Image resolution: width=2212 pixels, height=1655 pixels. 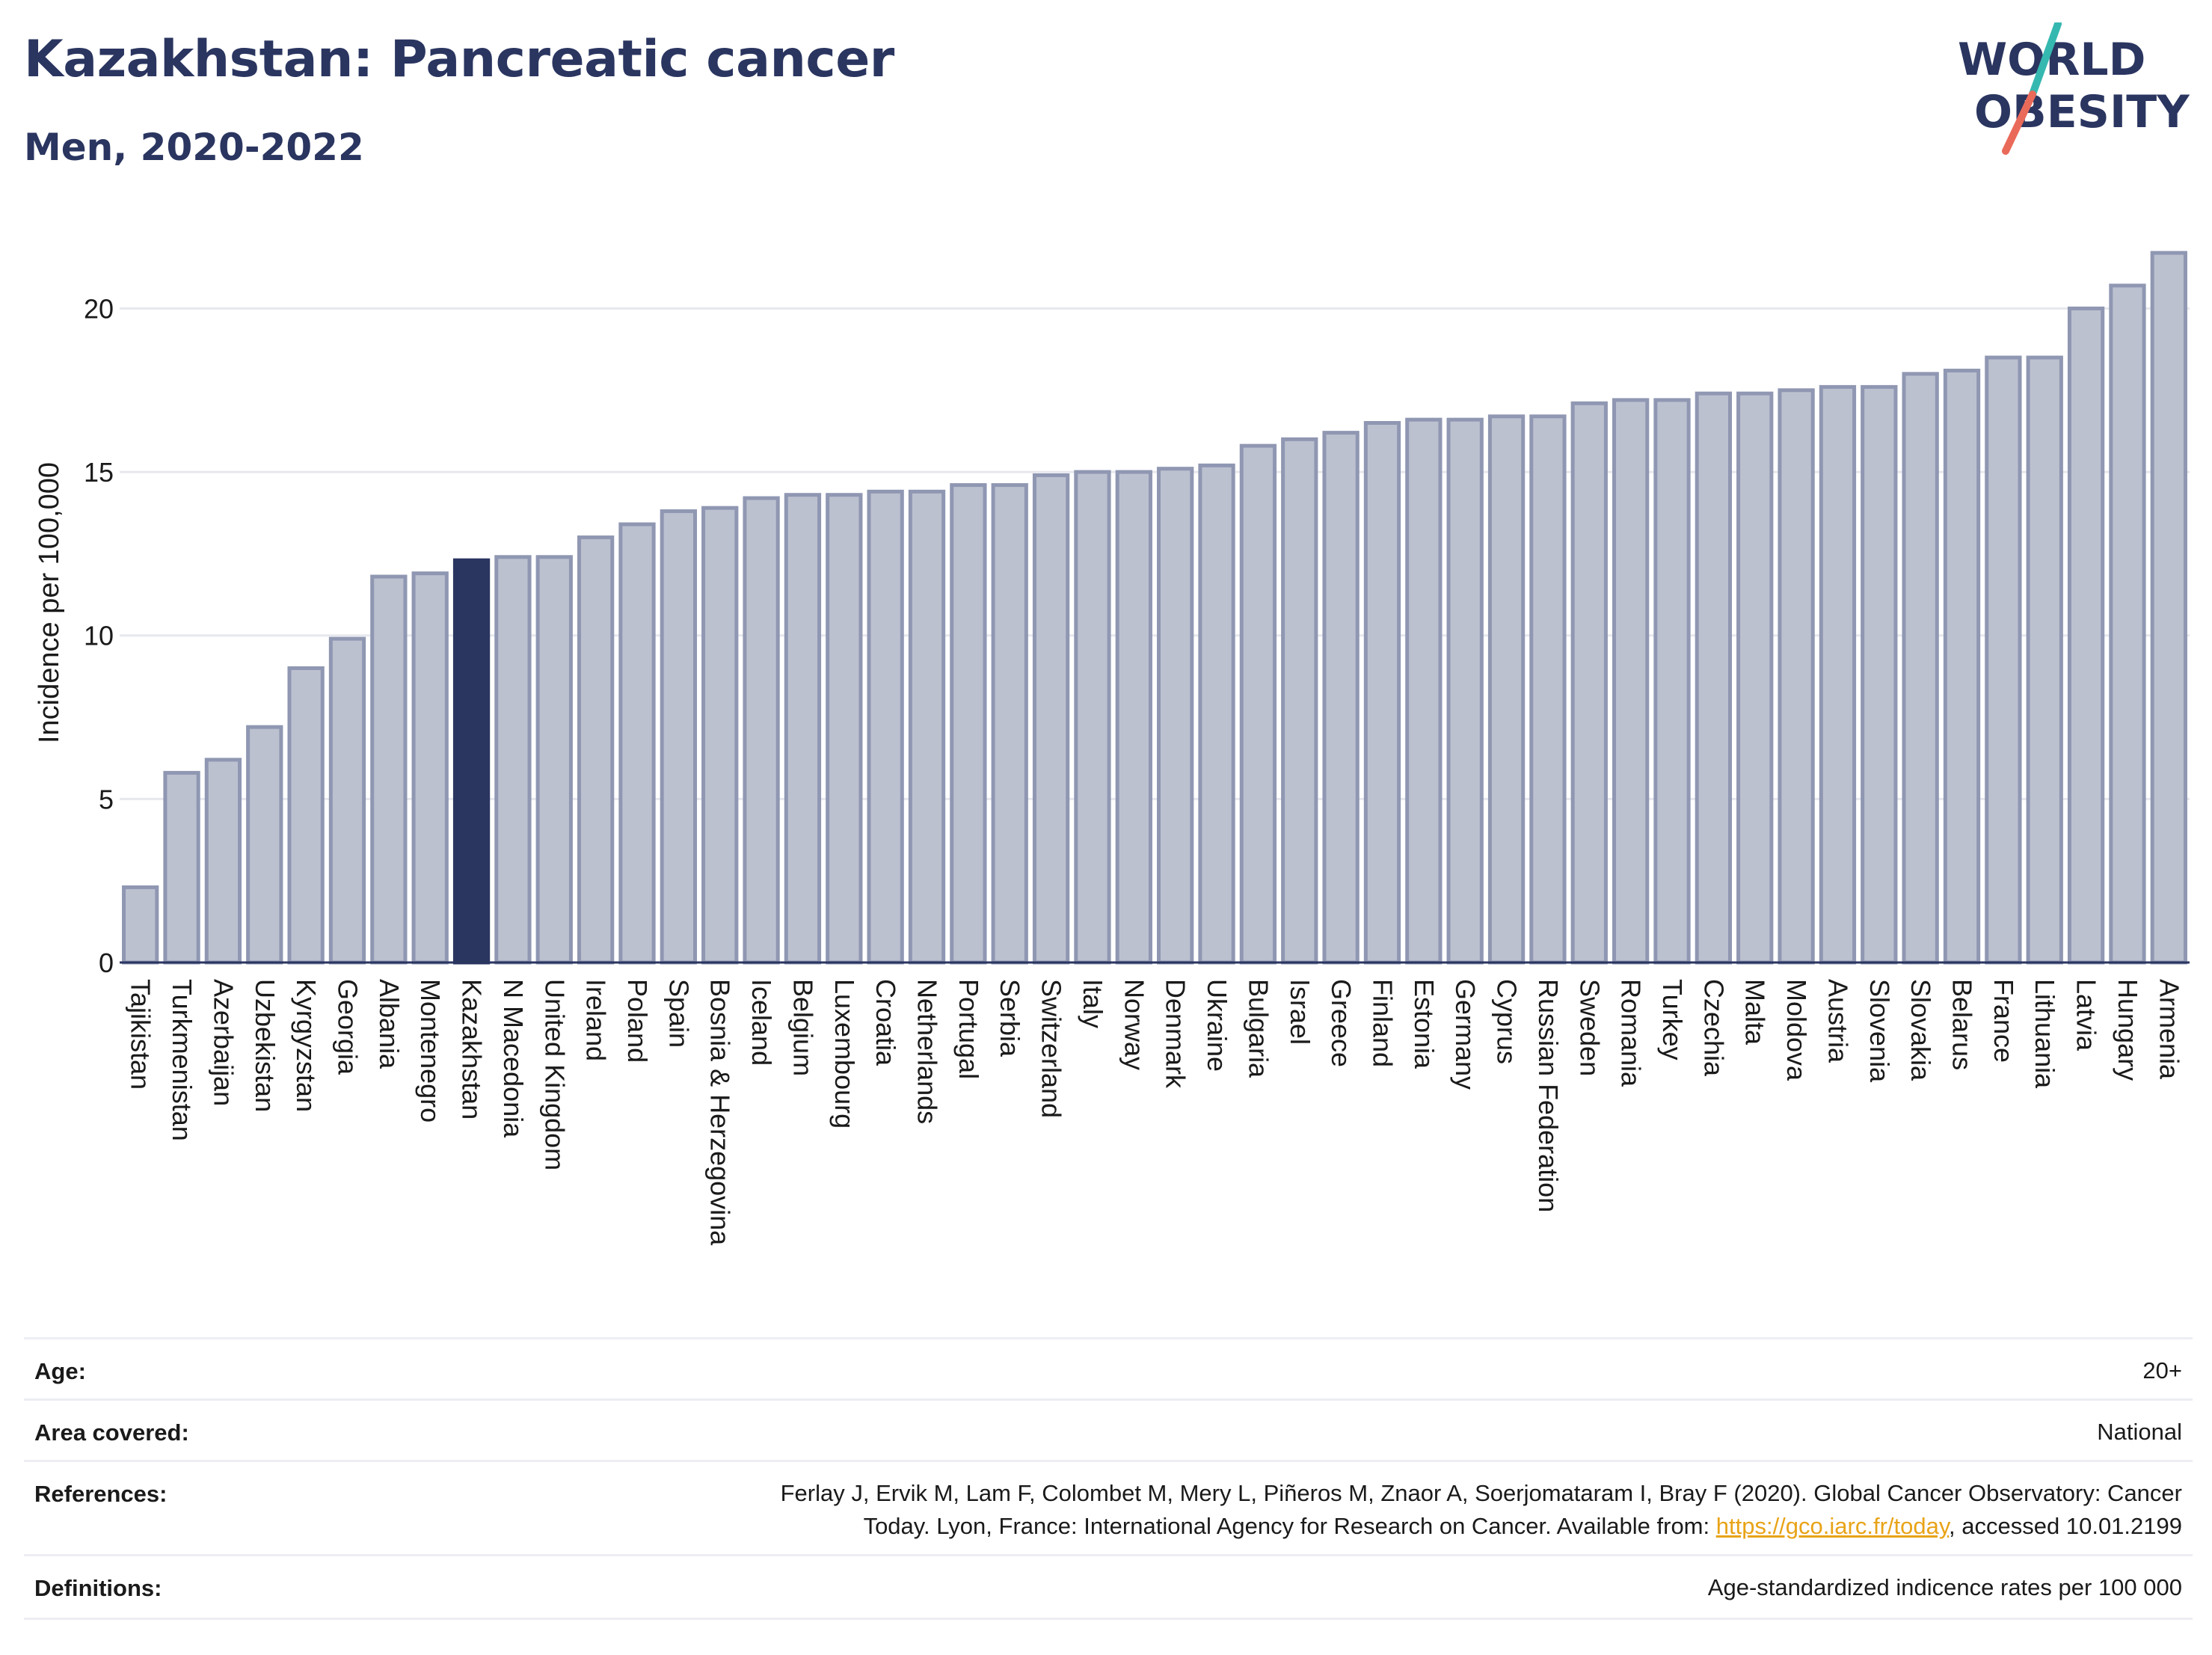 I want to click on bar-malta, so click(x=1755, y=678).